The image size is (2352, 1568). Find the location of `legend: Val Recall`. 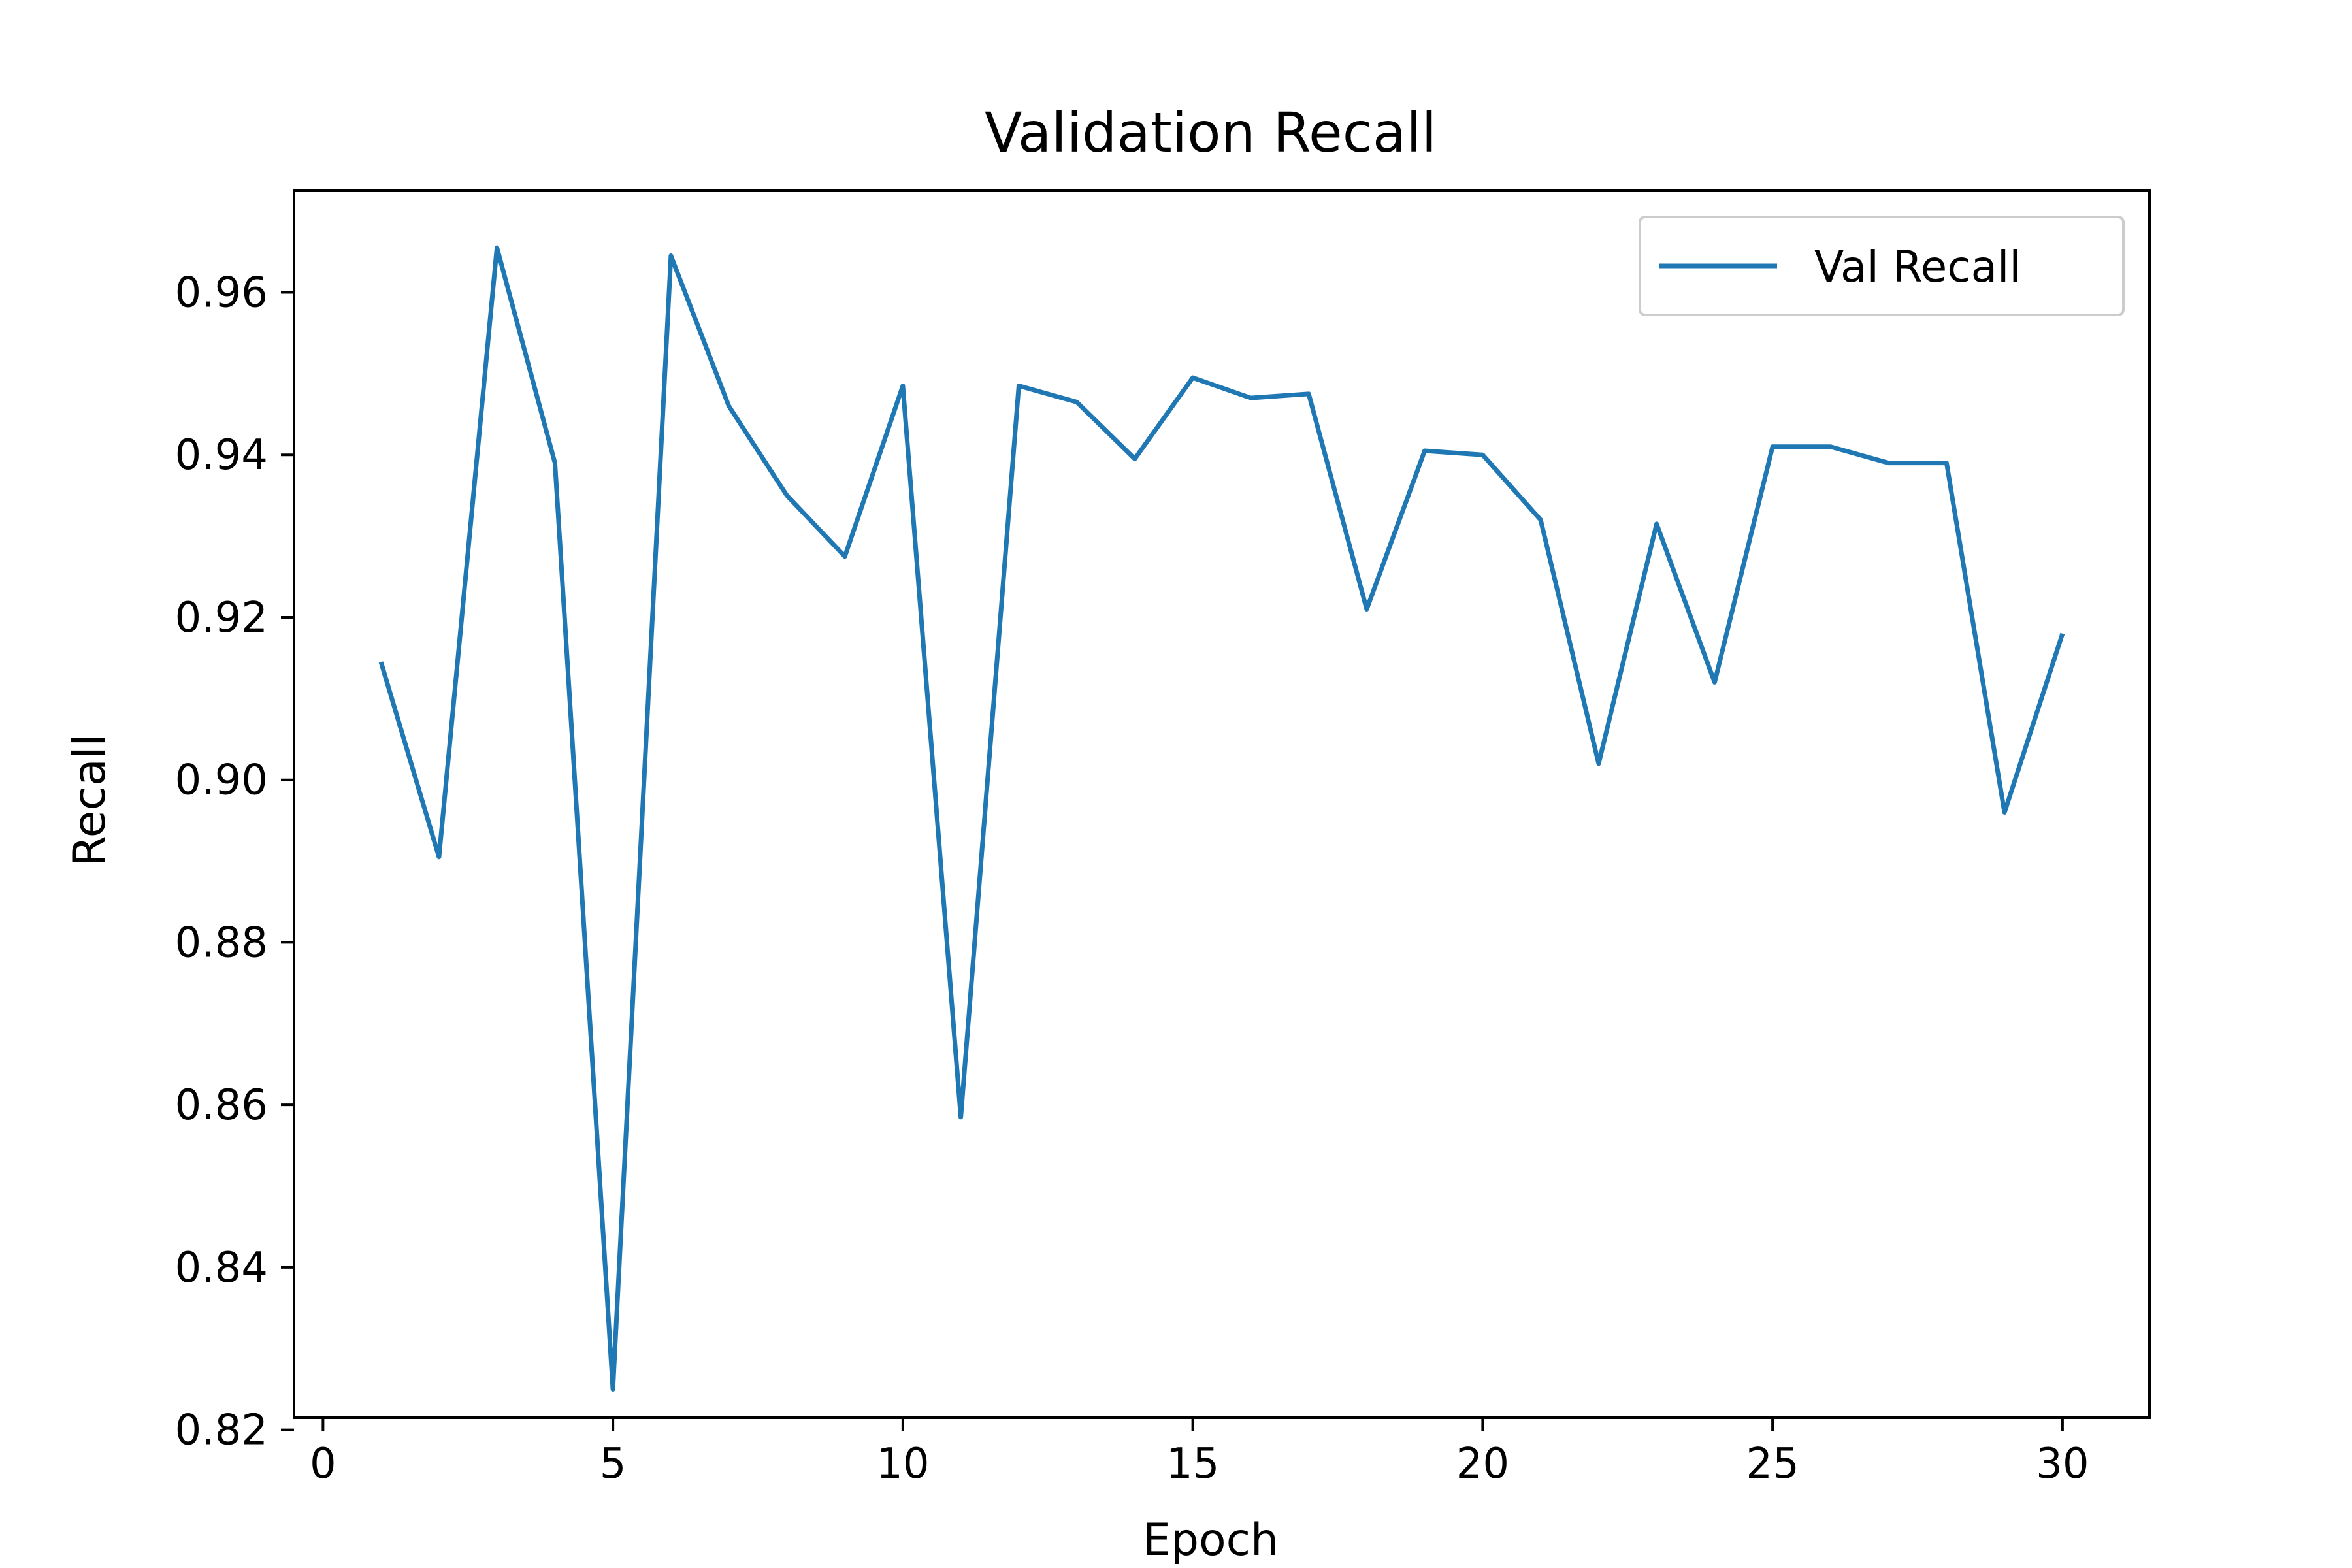

legend: Val Recall is located at coordinates (1882, 266).